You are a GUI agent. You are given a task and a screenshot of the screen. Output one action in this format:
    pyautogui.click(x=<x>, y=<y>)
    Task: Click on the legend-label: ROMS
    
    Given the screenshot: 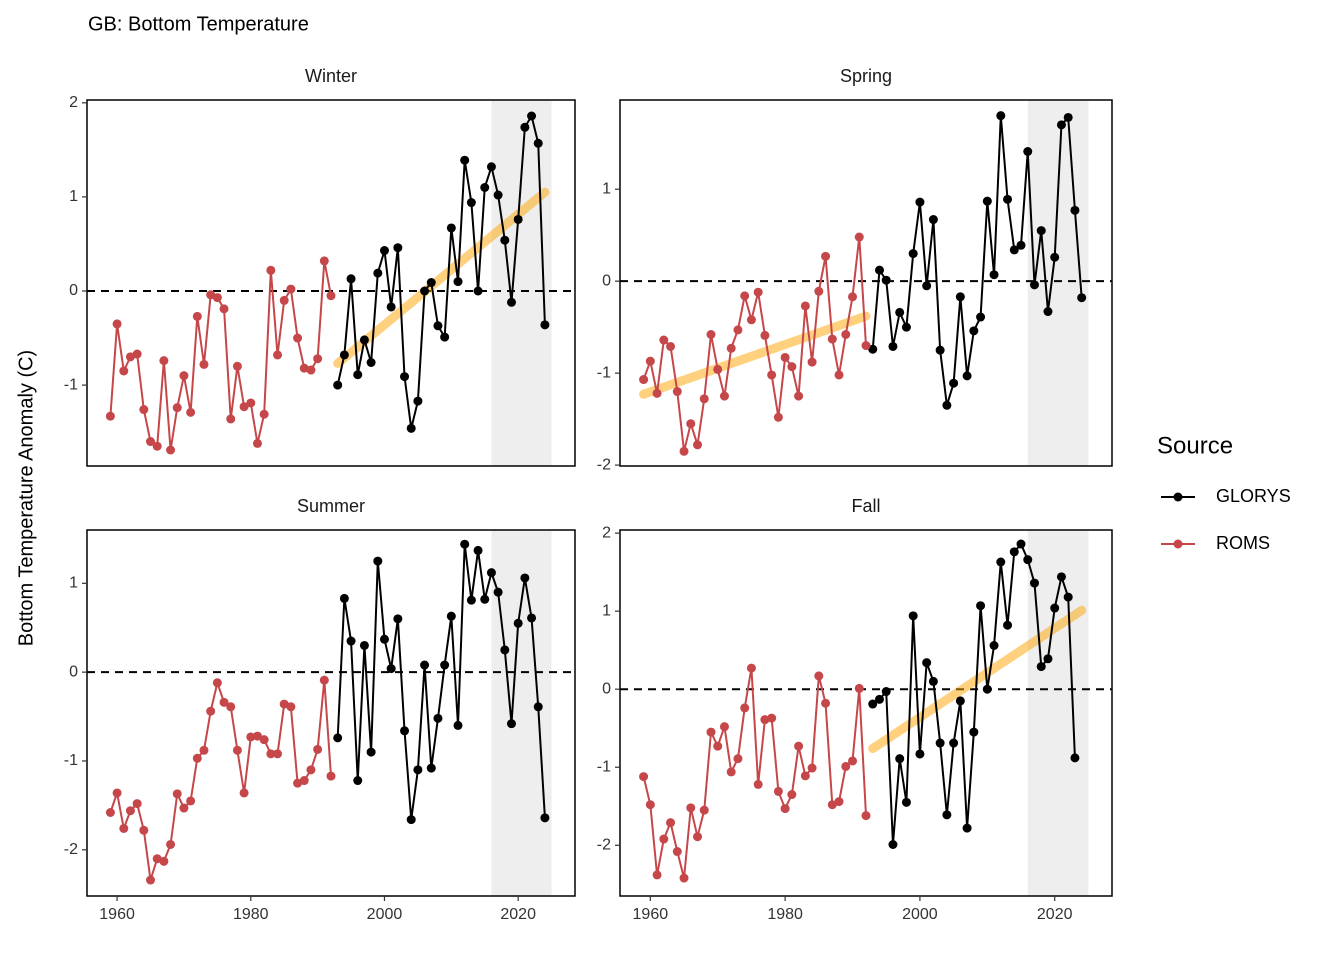 What is the action you would take?
    pyautogui.click(x=1243, y=543)
    